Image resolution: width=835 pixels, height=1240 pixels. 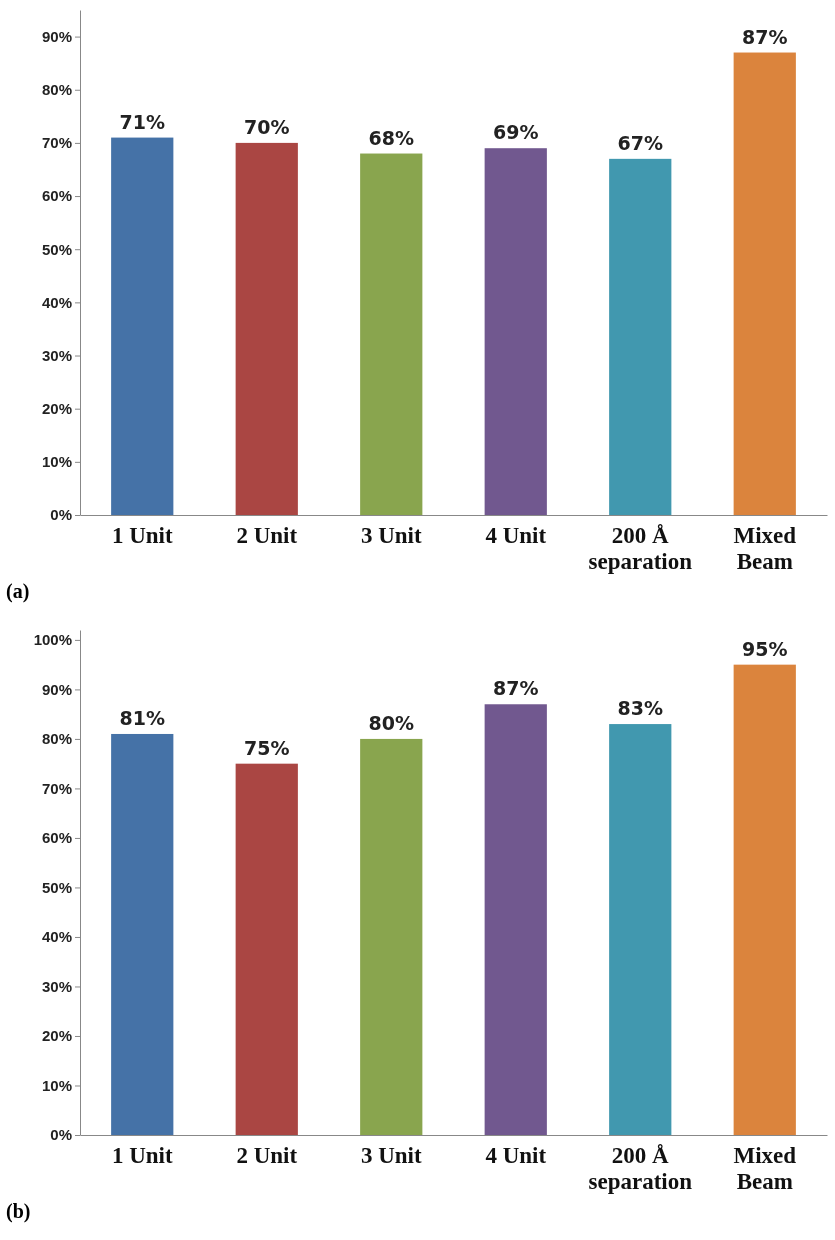 I want to click on data-label: 81%, so click(x=142, y=717).